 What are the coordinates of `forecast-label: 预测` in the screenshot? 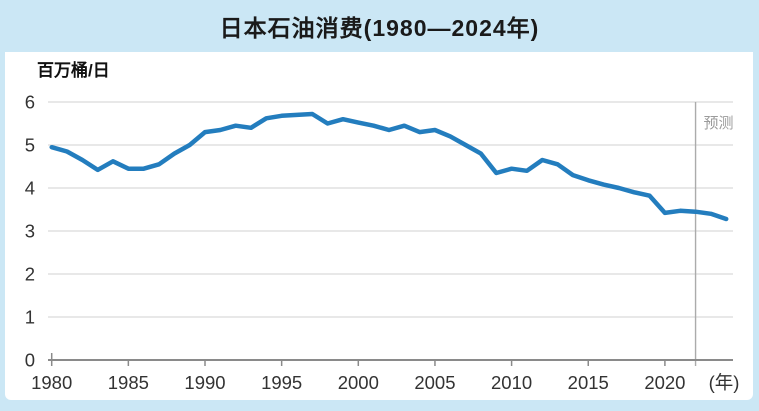 It's located at (719, 123).